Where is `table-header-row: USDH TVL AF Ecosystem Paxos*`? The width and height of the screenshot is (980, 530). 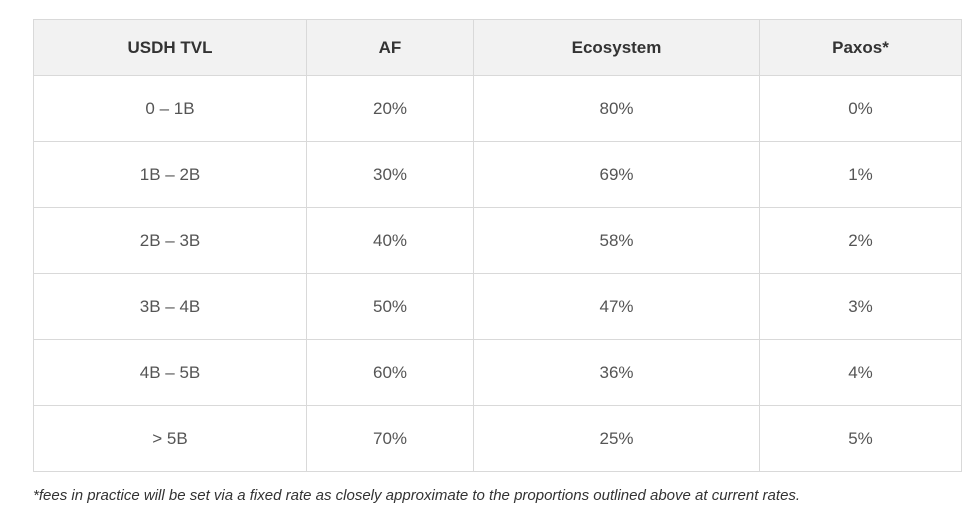 table-header-row: USDH TVL AF Ecosystem Paxos* is located at coordinates (497, 47).